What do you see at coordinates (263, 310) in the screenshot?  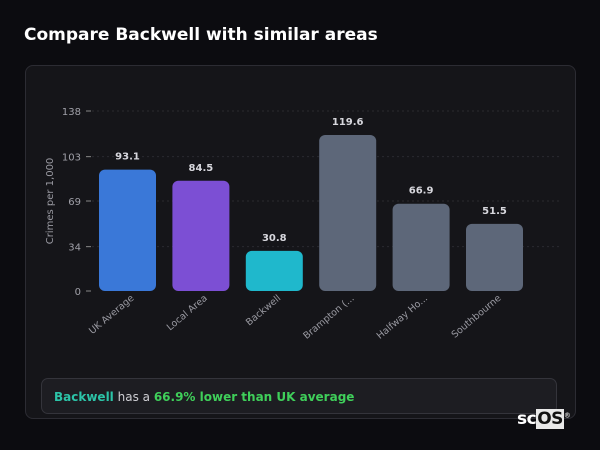 I see `x-tick-label: Backwell` at bounding box center [263, 310].